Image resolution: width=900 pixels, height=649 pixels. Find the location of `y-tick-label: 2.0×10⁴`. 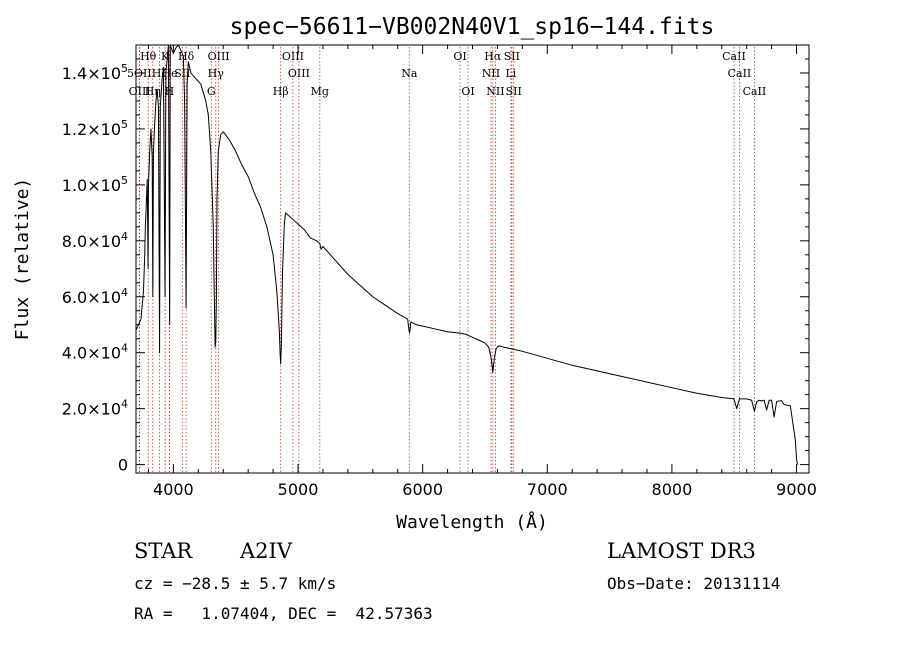

y-tick-label: 2.0×10⁴ is located at coordinates (95, 408).